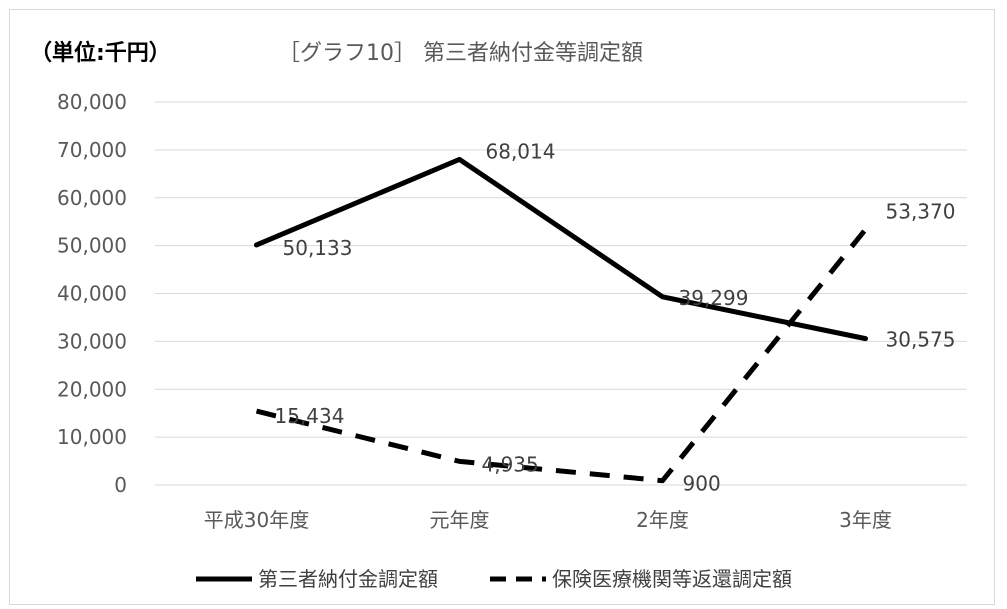 Image resolution: width=1007 pixels, height=609 pixels. What do you see at coordinates (460, 53) in the screenshot?
I see `chart-title: ［グラフ10］ 第三者納付金等調定額` at bounding box center [460, 53].